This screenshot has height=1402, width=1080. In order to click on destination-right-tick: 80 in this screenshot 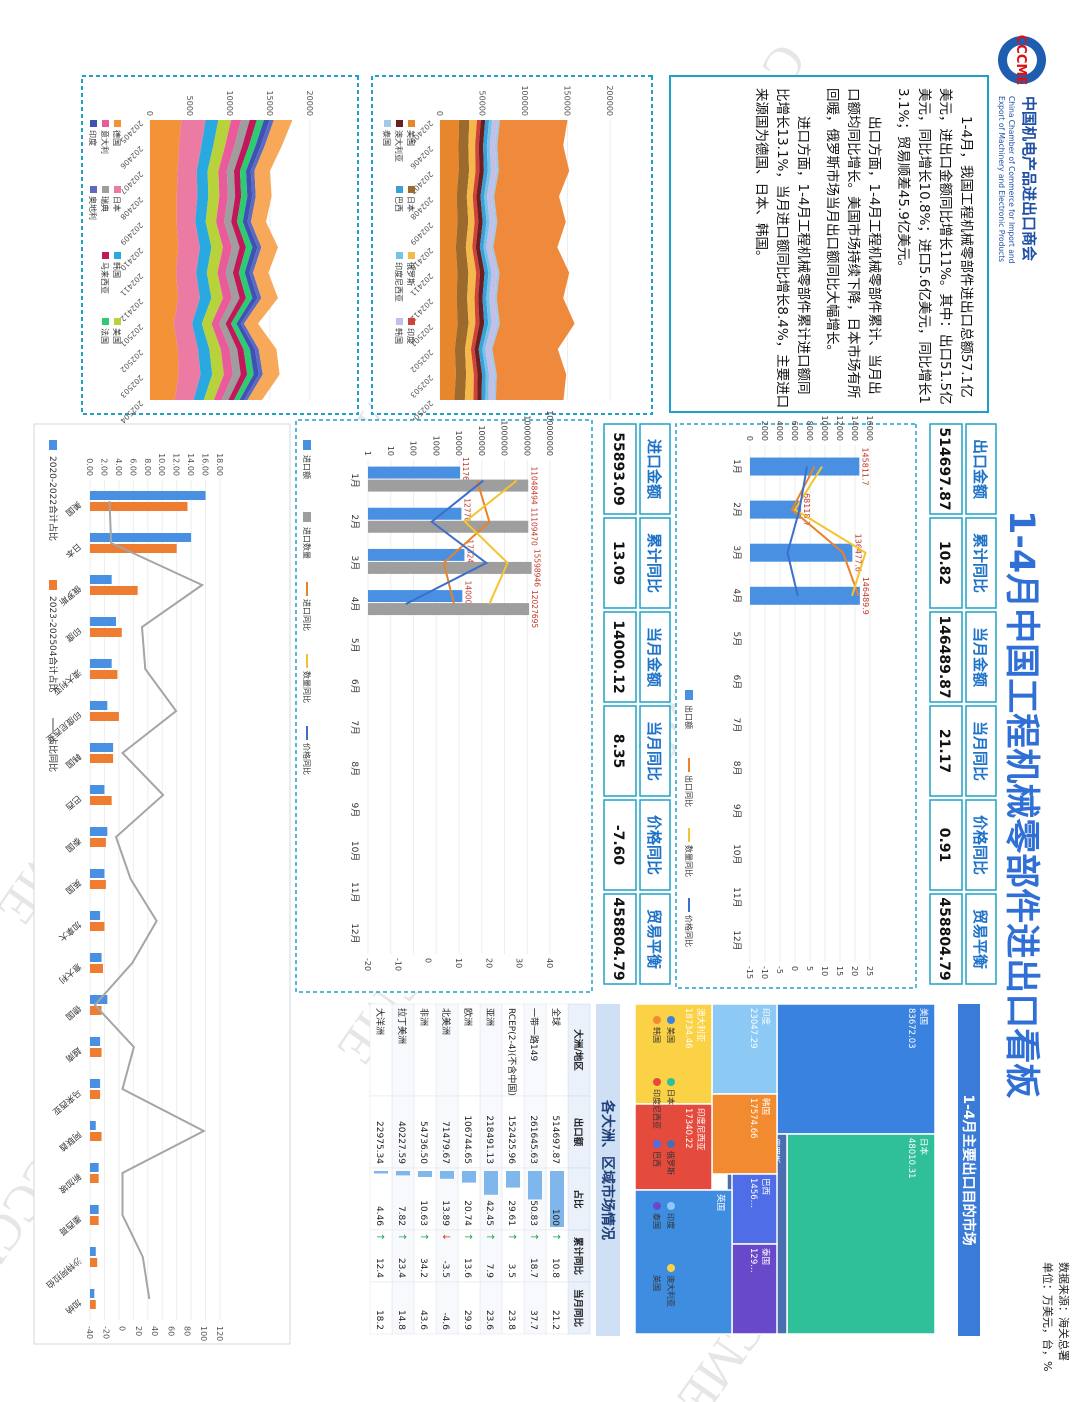, I will do `click(187, 1331)`.